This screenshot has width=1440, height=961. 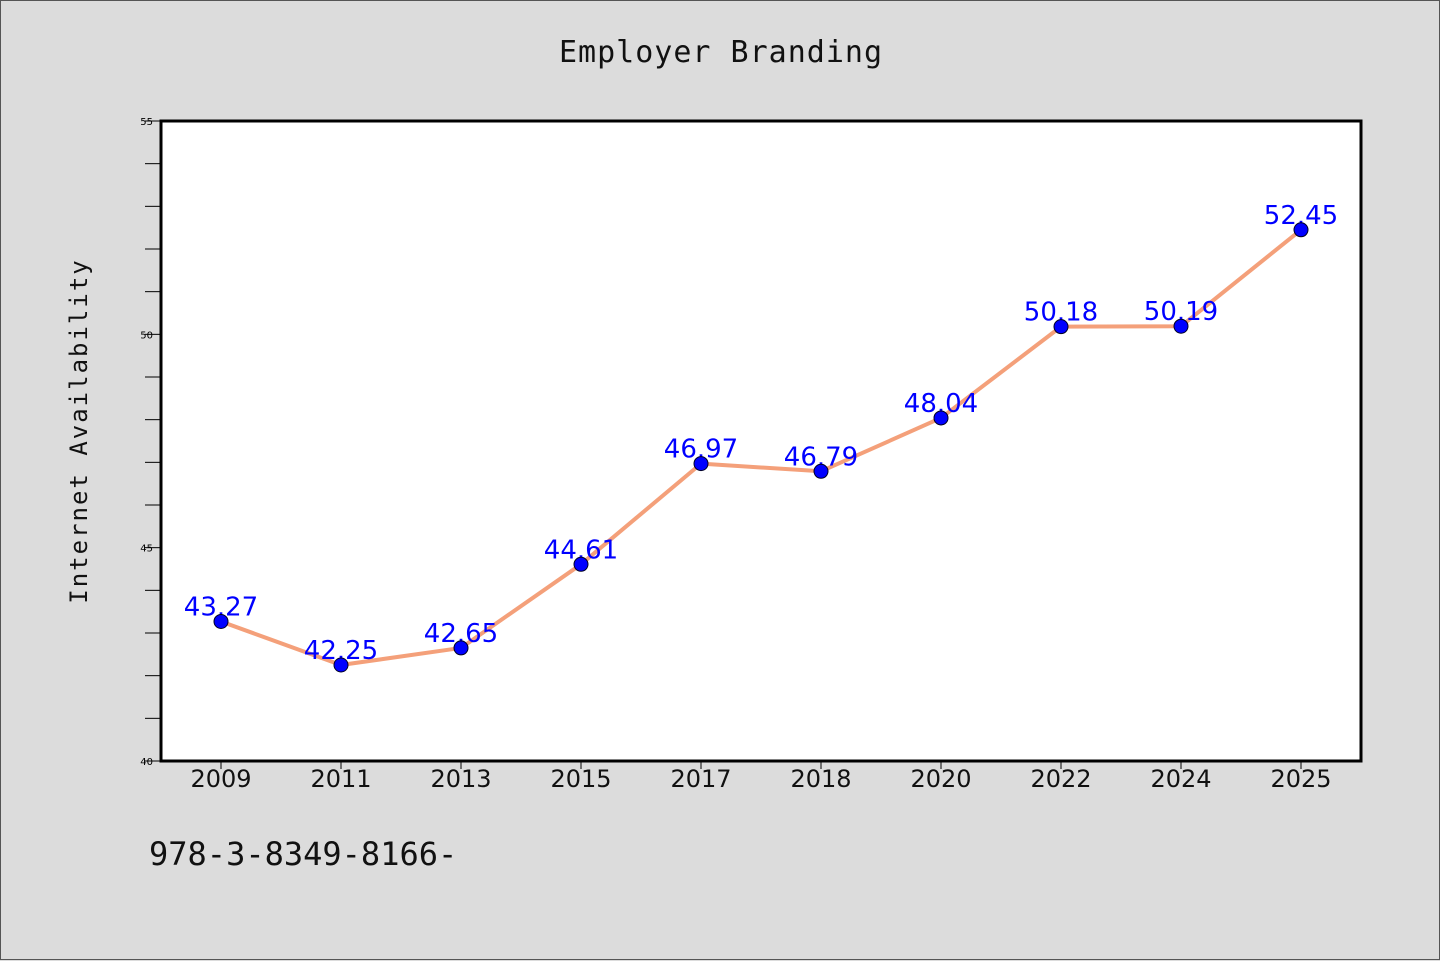 What do you see at coordinates (940, 779) in the screenshot?
I see `x-tick-label: 2020` at bounding box center [940, 779].